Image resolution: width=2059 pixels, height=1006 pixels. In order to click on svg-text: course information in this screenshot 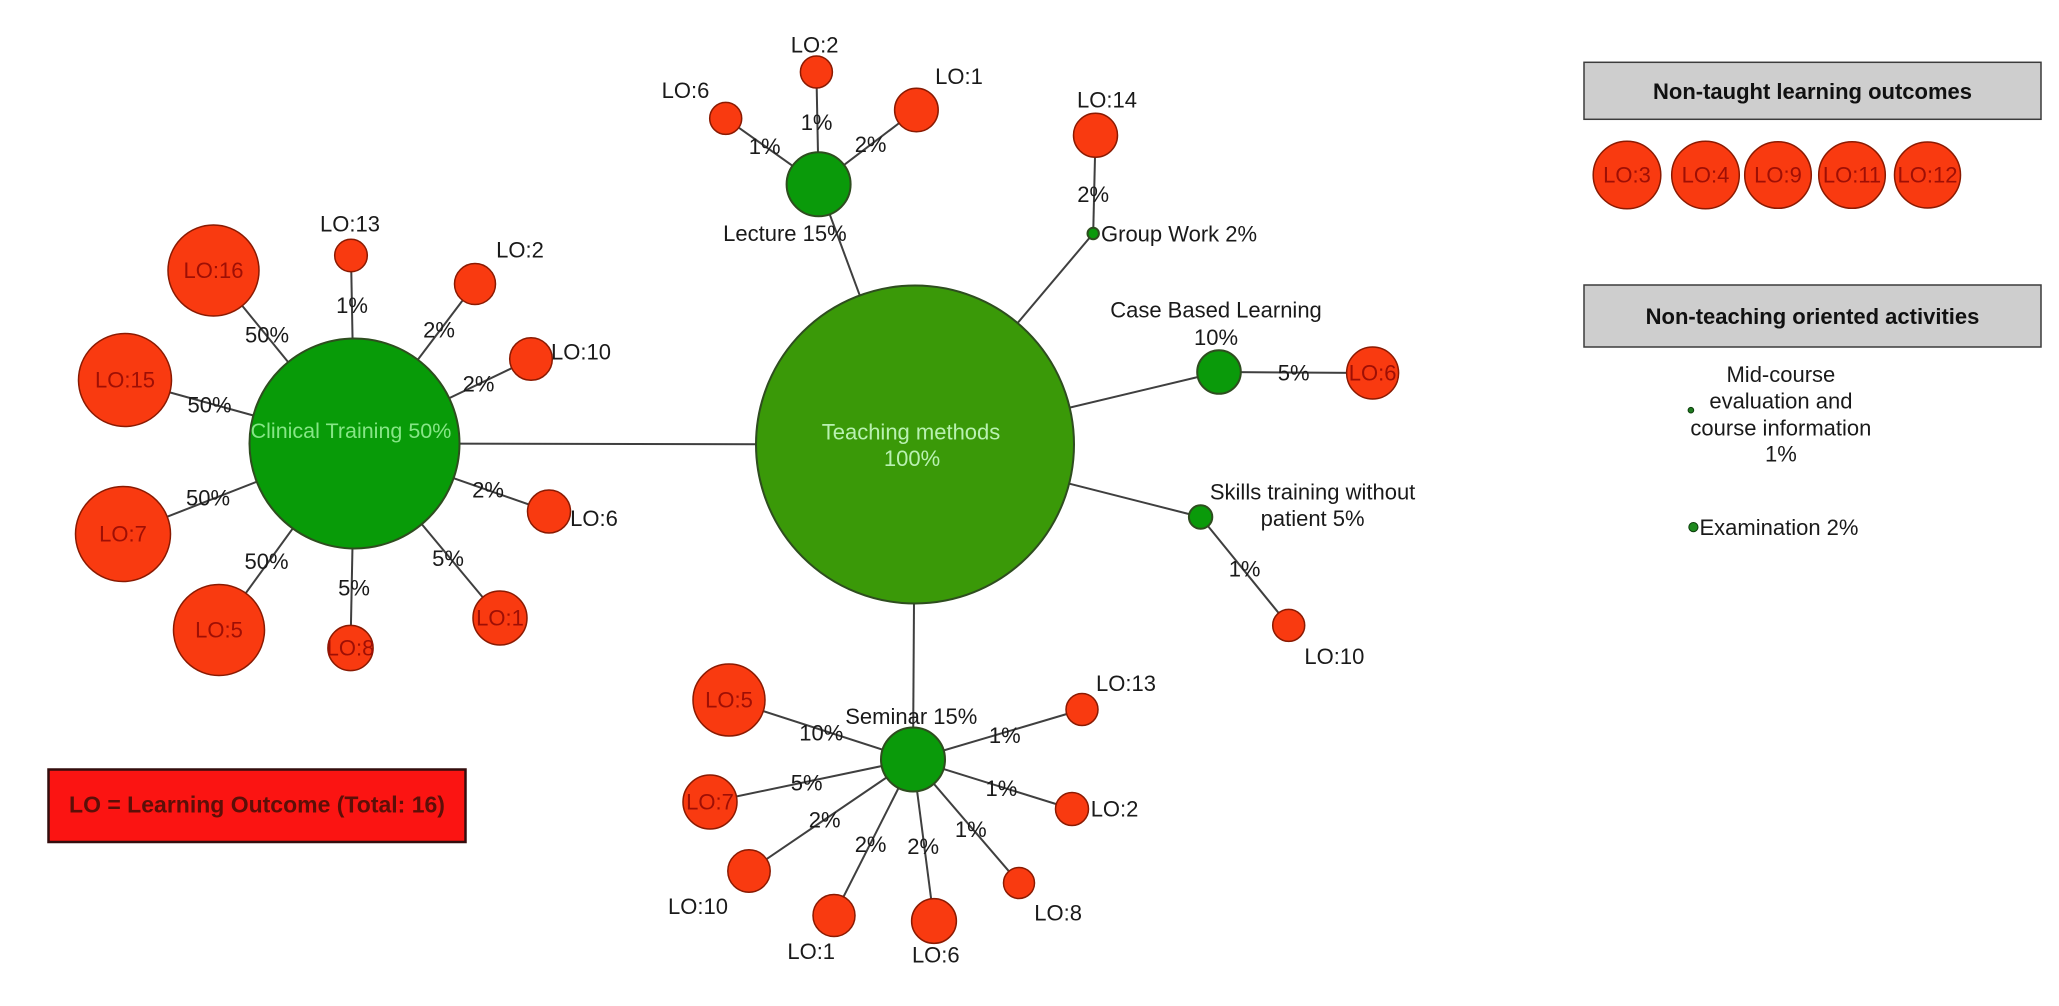, I will do `click(1780, 427)`.